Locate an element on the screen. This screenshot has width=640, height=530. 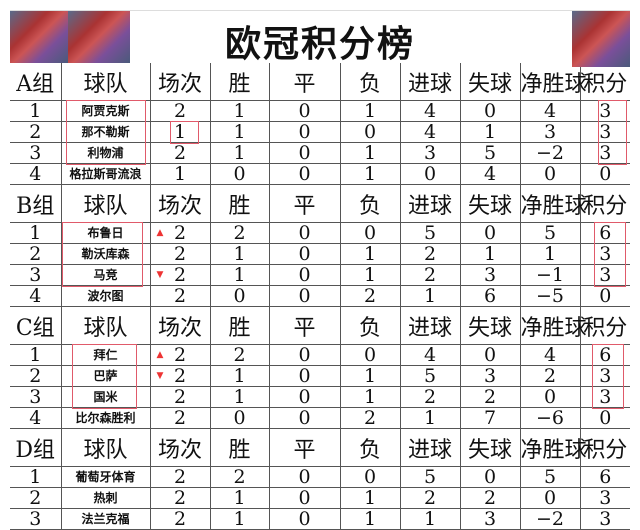
cell-value: −6 is located at coordinates (549, 418).